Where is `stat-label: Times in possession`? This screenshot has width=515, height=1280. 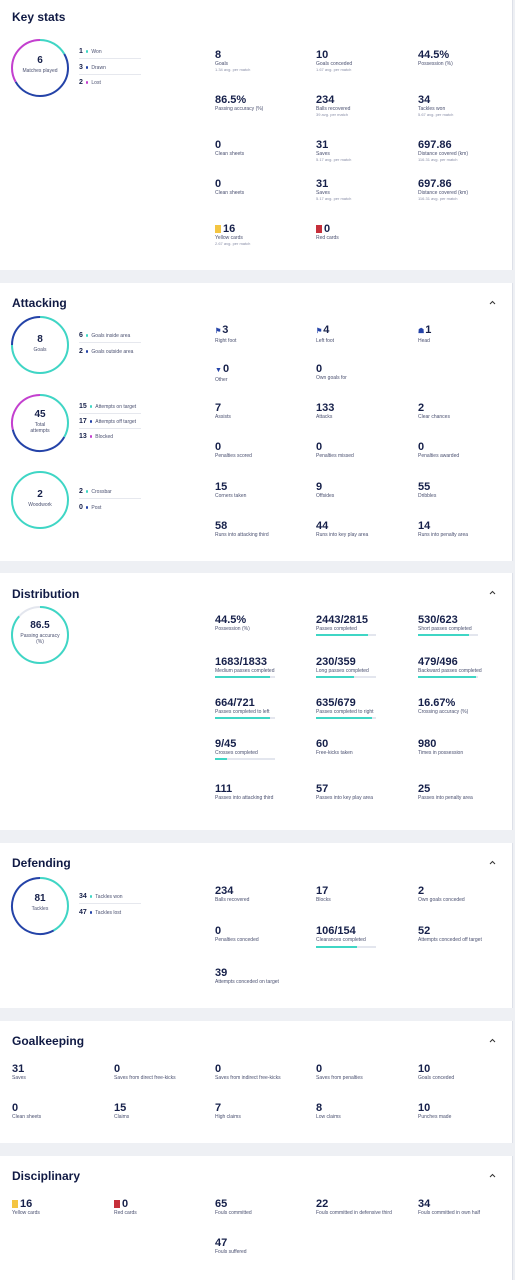
stat-label: Times in possession is located at coordinates (441, 753).